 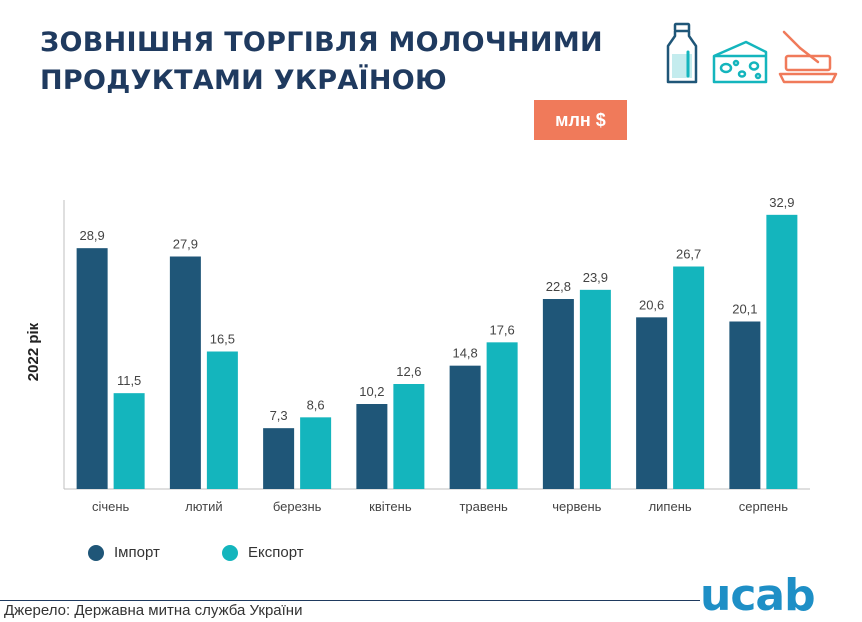 What do you see at coordinates (297, 506) in the screenshot?
I see `x-tick-label-3: березнь` at bounding box center [297, 506].